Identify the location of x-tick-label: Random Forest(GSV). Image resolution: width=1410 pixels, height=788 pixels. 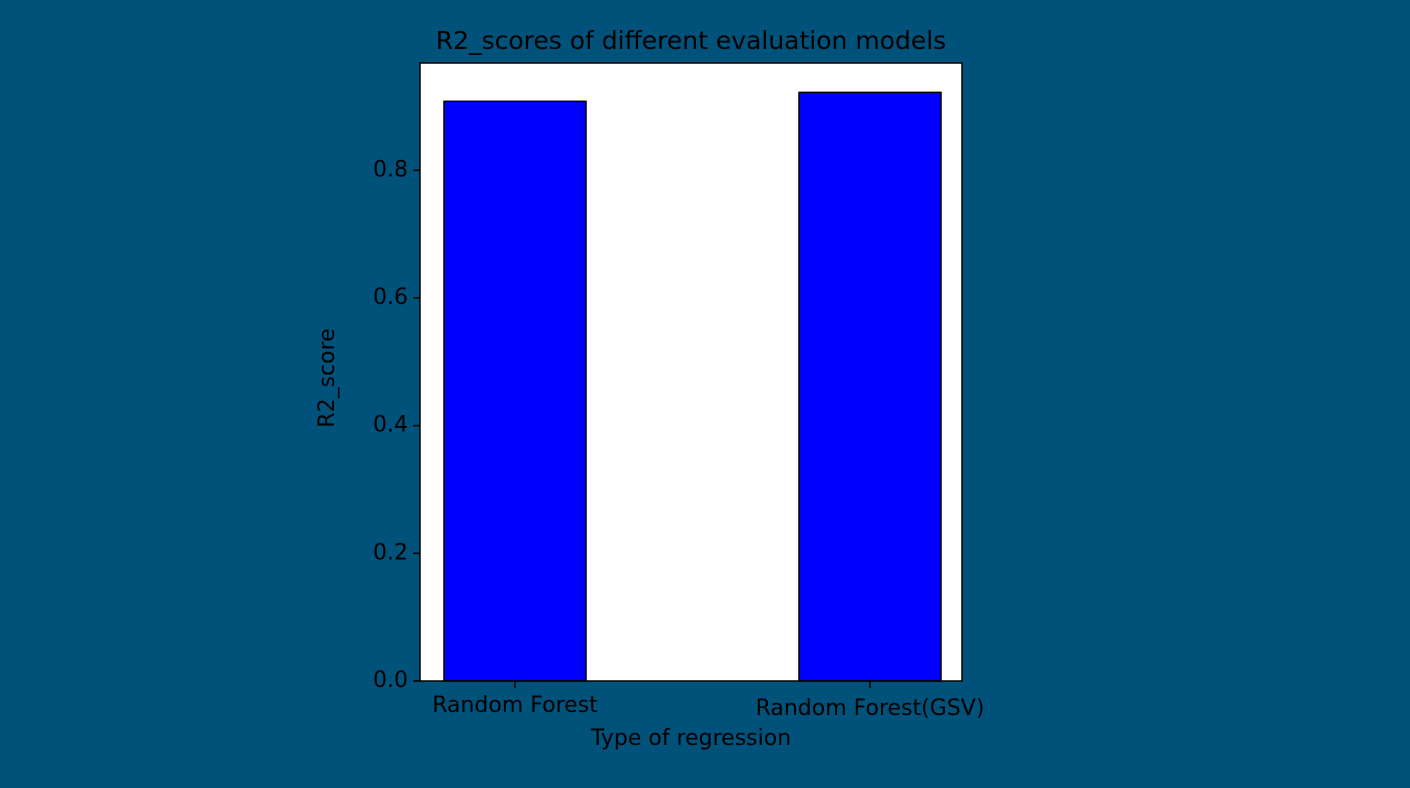
(870, 708).